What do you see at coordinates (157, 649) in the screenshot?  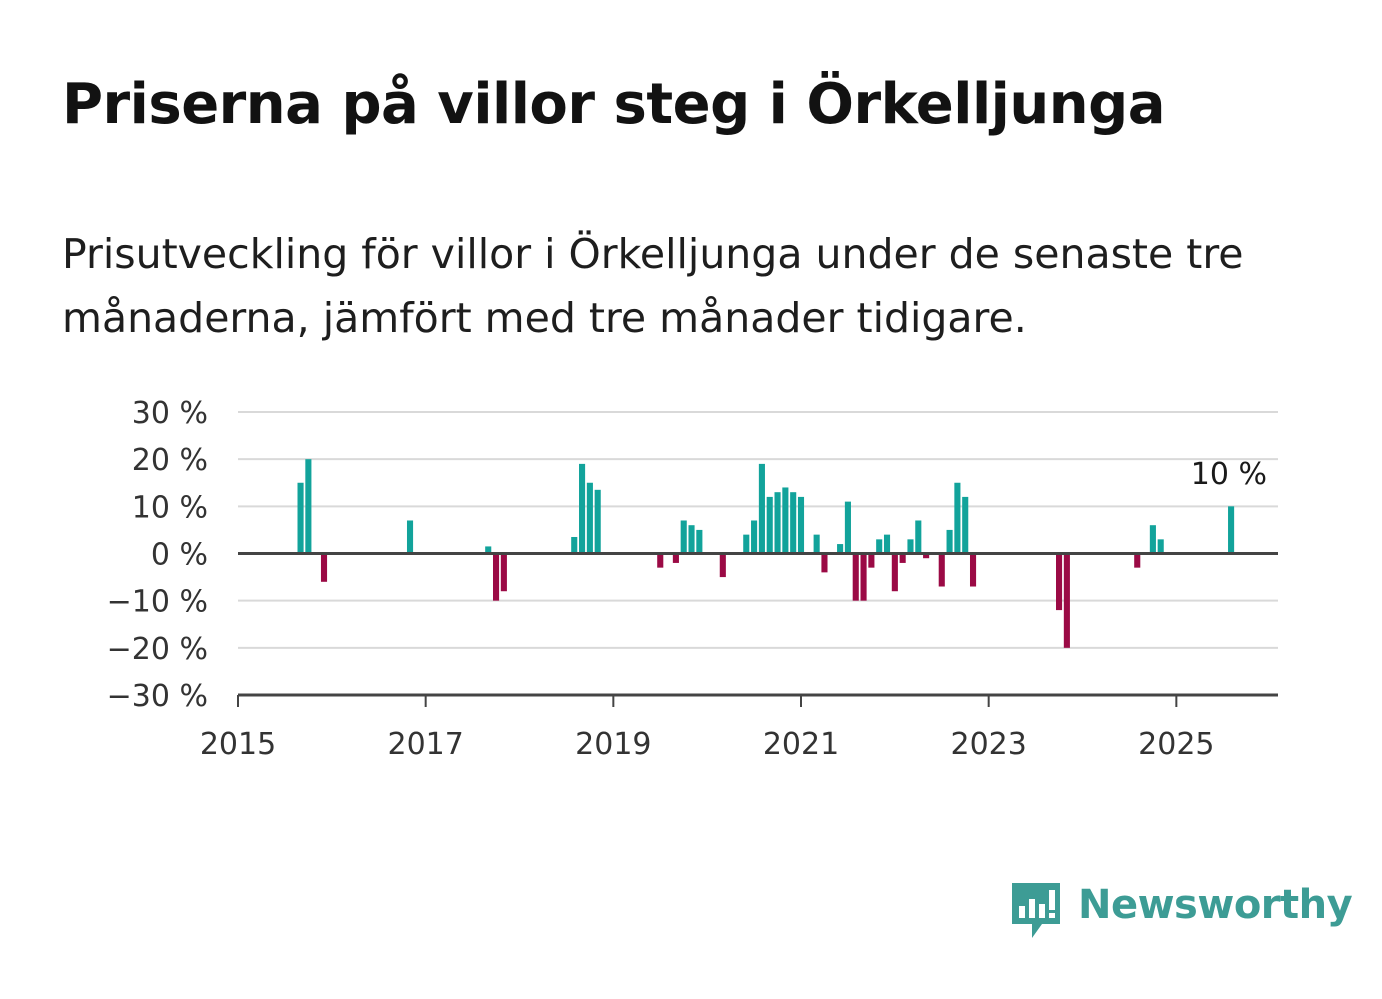 I see `y-tick-label: −20 %` at bounding box center [157, 649].